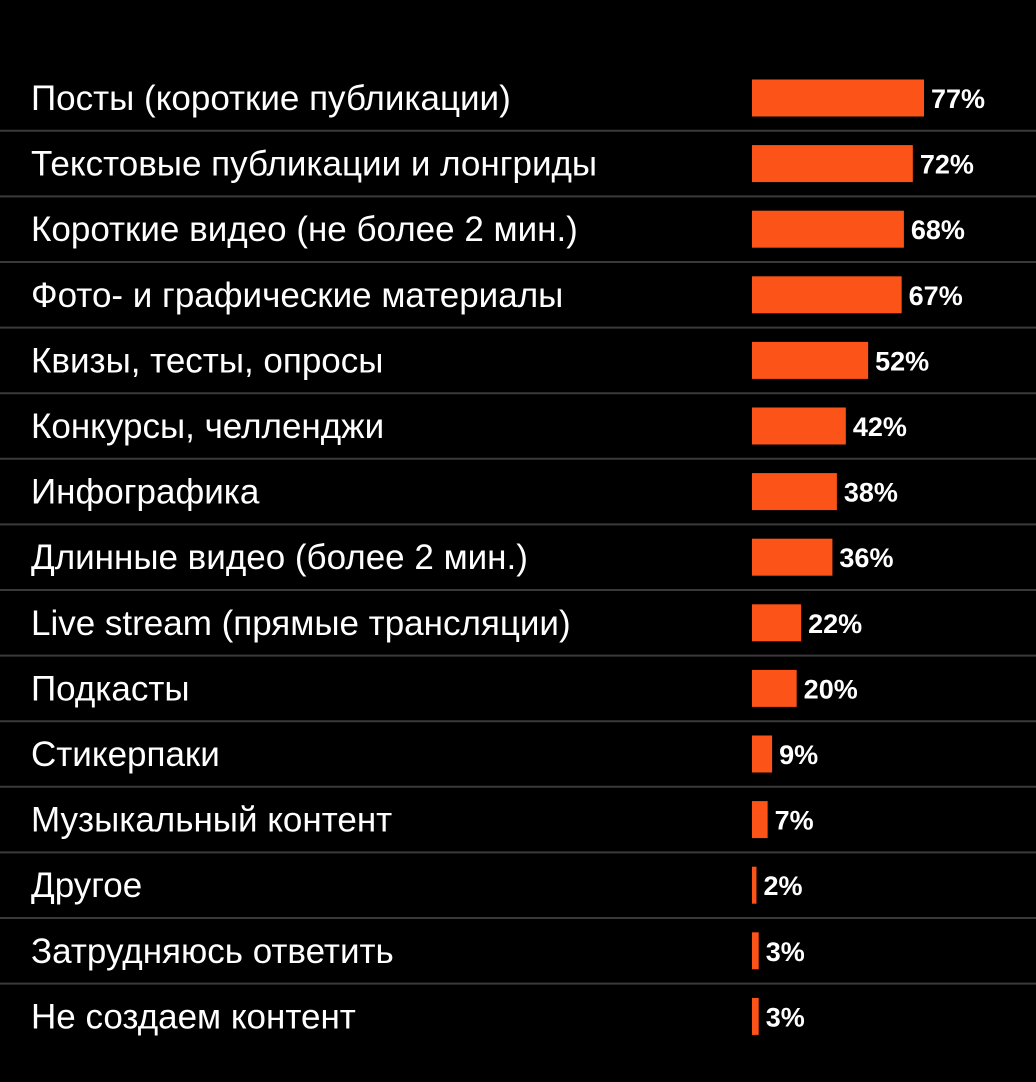 This screenshot has height=1082, width=1036. Describe the element at coordinates (301, 623) in the screenshot. I see `category-label: Live stream (прямые трансляции)` at that location.